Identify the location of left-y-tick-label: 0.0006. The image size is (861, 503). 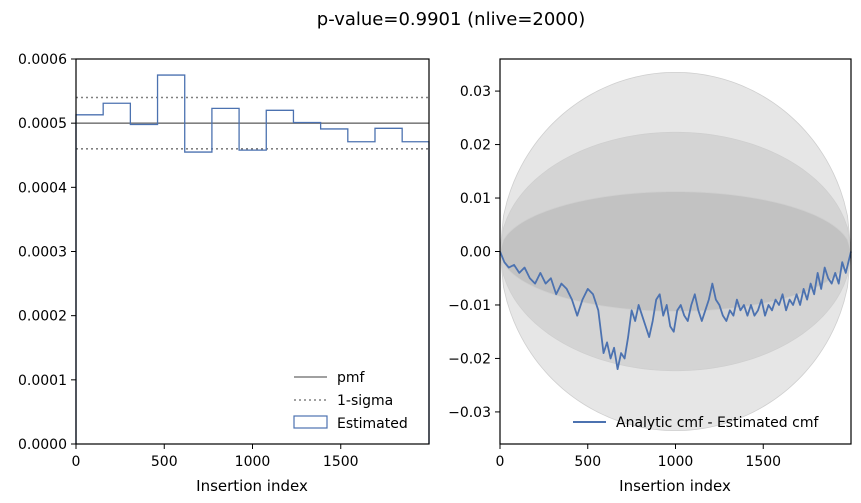
(42, 60).